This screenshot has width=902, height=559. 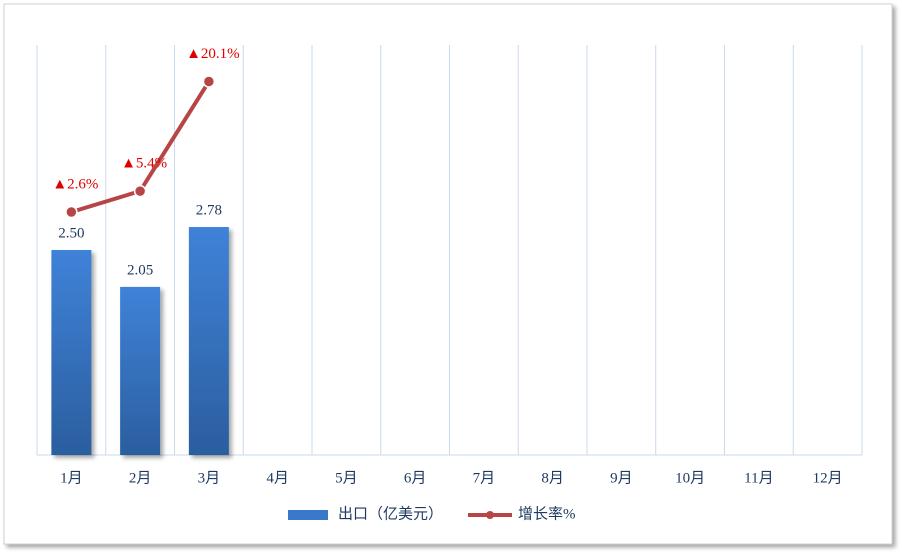 I want to click on x-tick-label: 9月, so click(x=621, y=478).